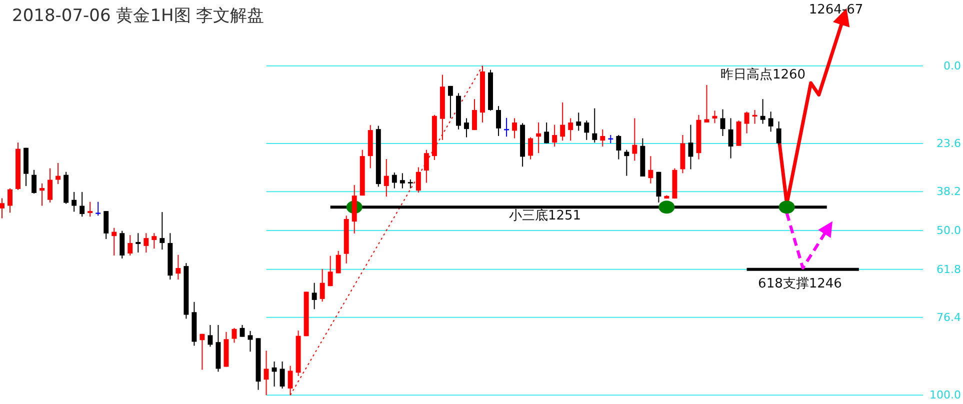 This screenshot has height=404, width=963. I want to click on y-tick-label: 0.0, so click(952, 65).